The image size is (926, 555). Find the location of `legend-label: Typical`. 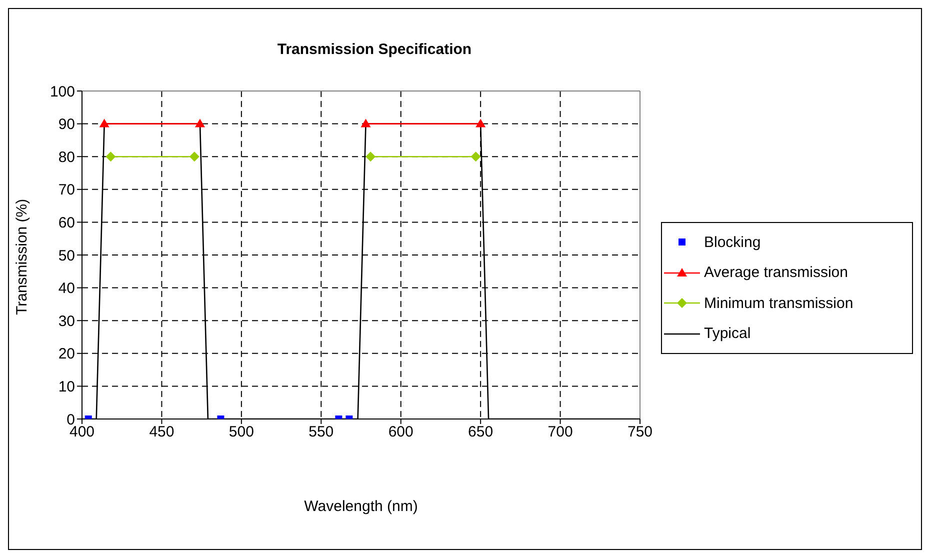

legend-label: Typical is located at coordinates (727, 333).